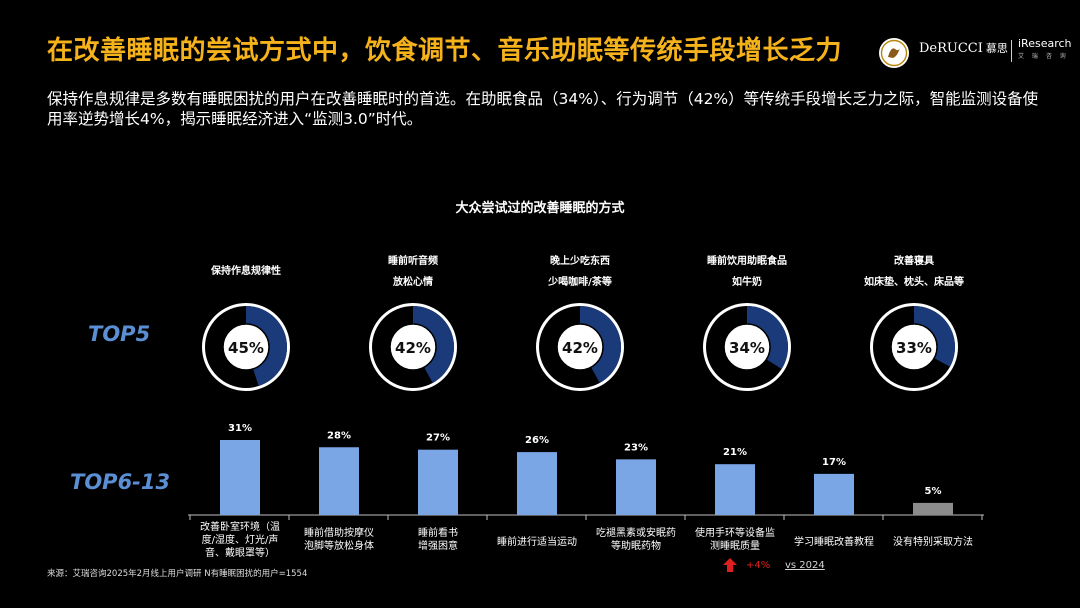 Image resolution: width=1080 pixels, height=608 pixels. What do you see at coordinates (914, 281) in the screenshot?
I see `donut-sublabel-5: 如床垫、枕头、床品等` at bounding box center [914, 281].